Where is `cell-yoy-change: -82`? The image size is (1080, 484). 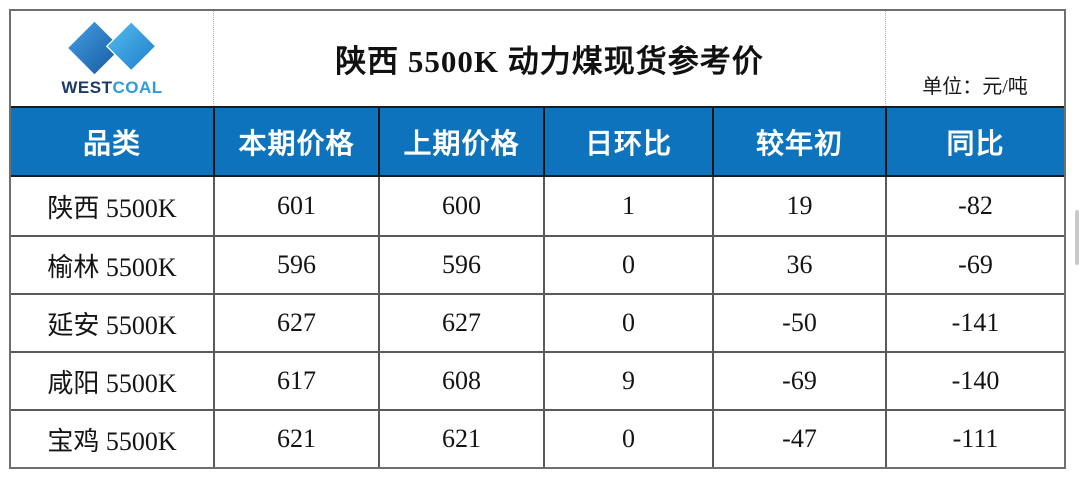 cell-yoy-change: -82 is located at coordinates (974, 206).